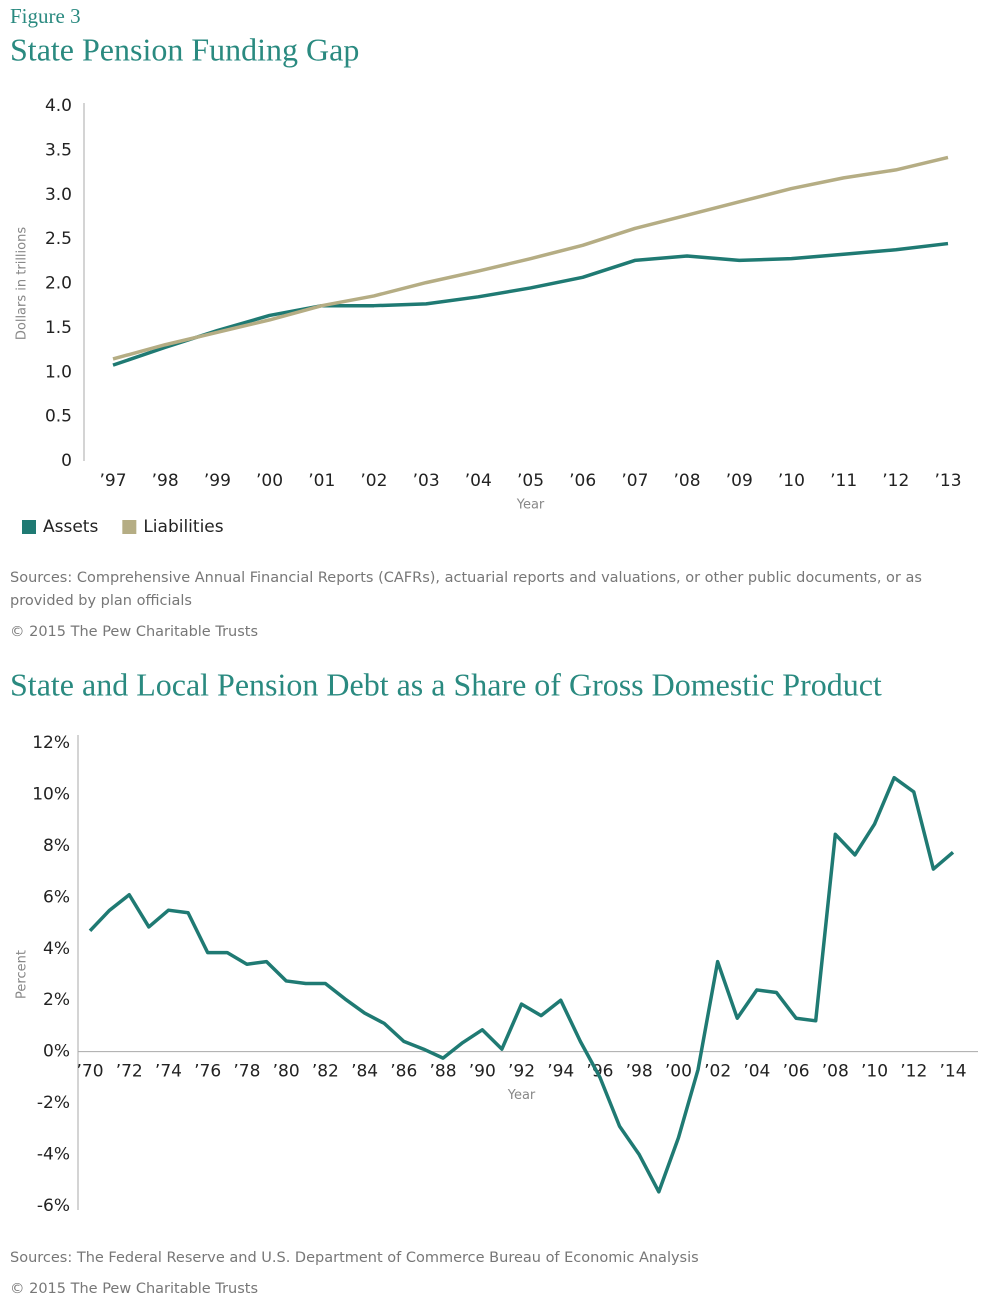 The image size is (990, 1313). Describe the element at coordinates (70, 527) in the screenshot. I see `legend-label: Assets` at that location.